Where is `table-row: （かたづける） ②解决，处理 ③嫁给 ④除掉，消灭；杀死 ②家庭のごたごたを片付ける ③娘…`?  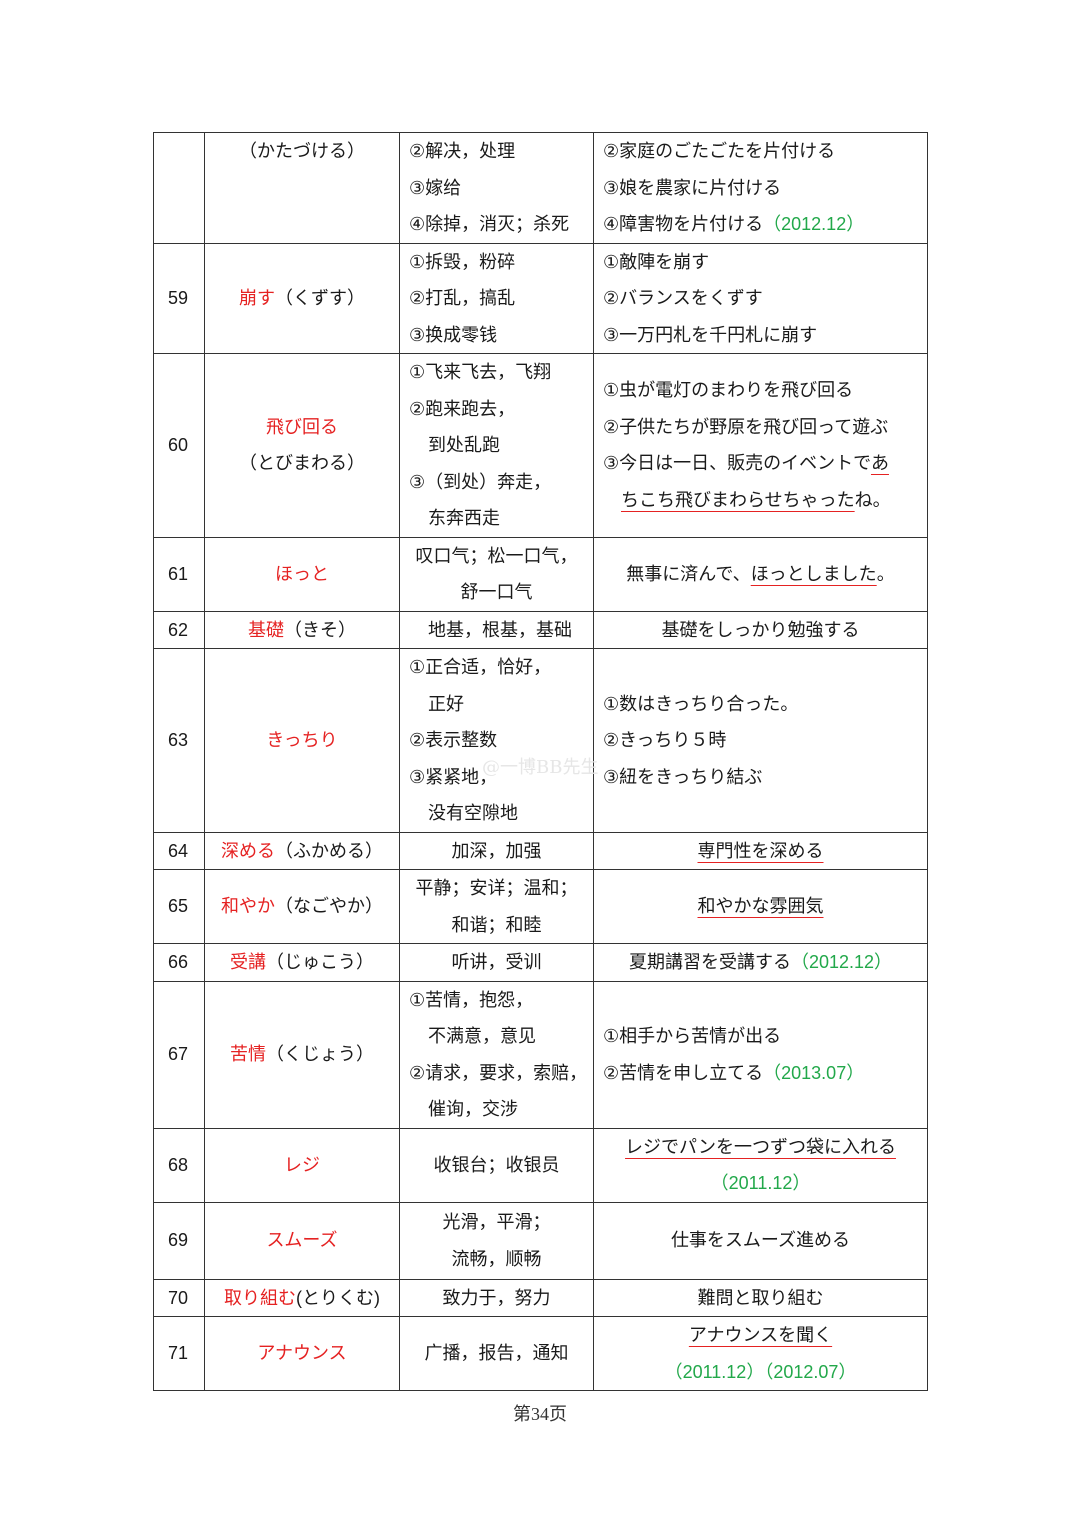 table-row: （かたづける） ②解决，处理 ③嫁给 ④除掉，消灭；杀死 ②家庭のごたごたを片付ける ③娘… is located at coordinates (540, 188).